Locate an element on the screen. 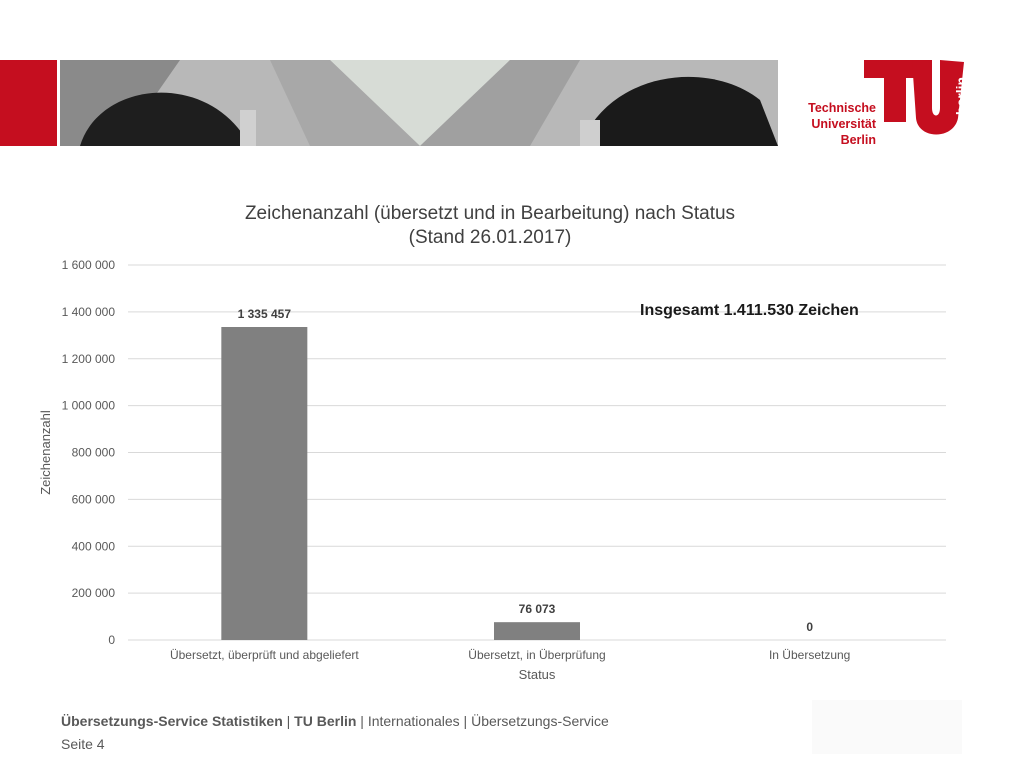  footer-title-bold: Übersetzungs-Service Statistiken is located at coordinates (172, 721).